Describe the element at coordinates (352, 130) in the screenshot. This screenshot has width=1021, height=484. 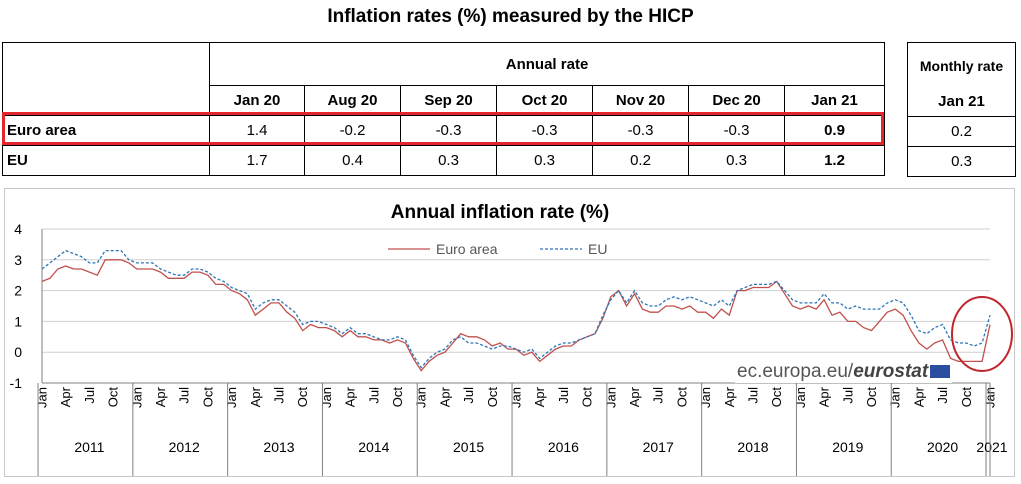
I see `table-cell: -0.2` at that location.